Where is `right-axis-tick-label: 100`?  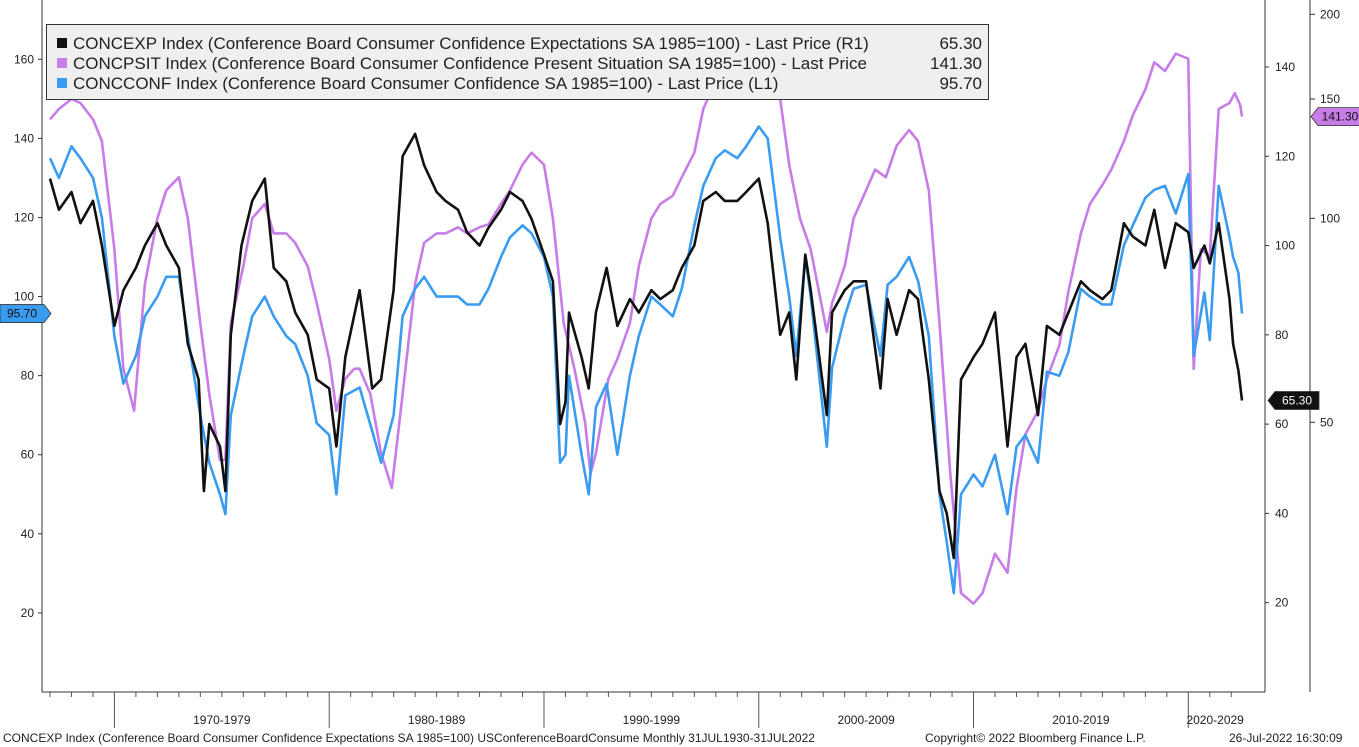
right-axis-tick-label: 100 is located at coordinates (1285, 246).